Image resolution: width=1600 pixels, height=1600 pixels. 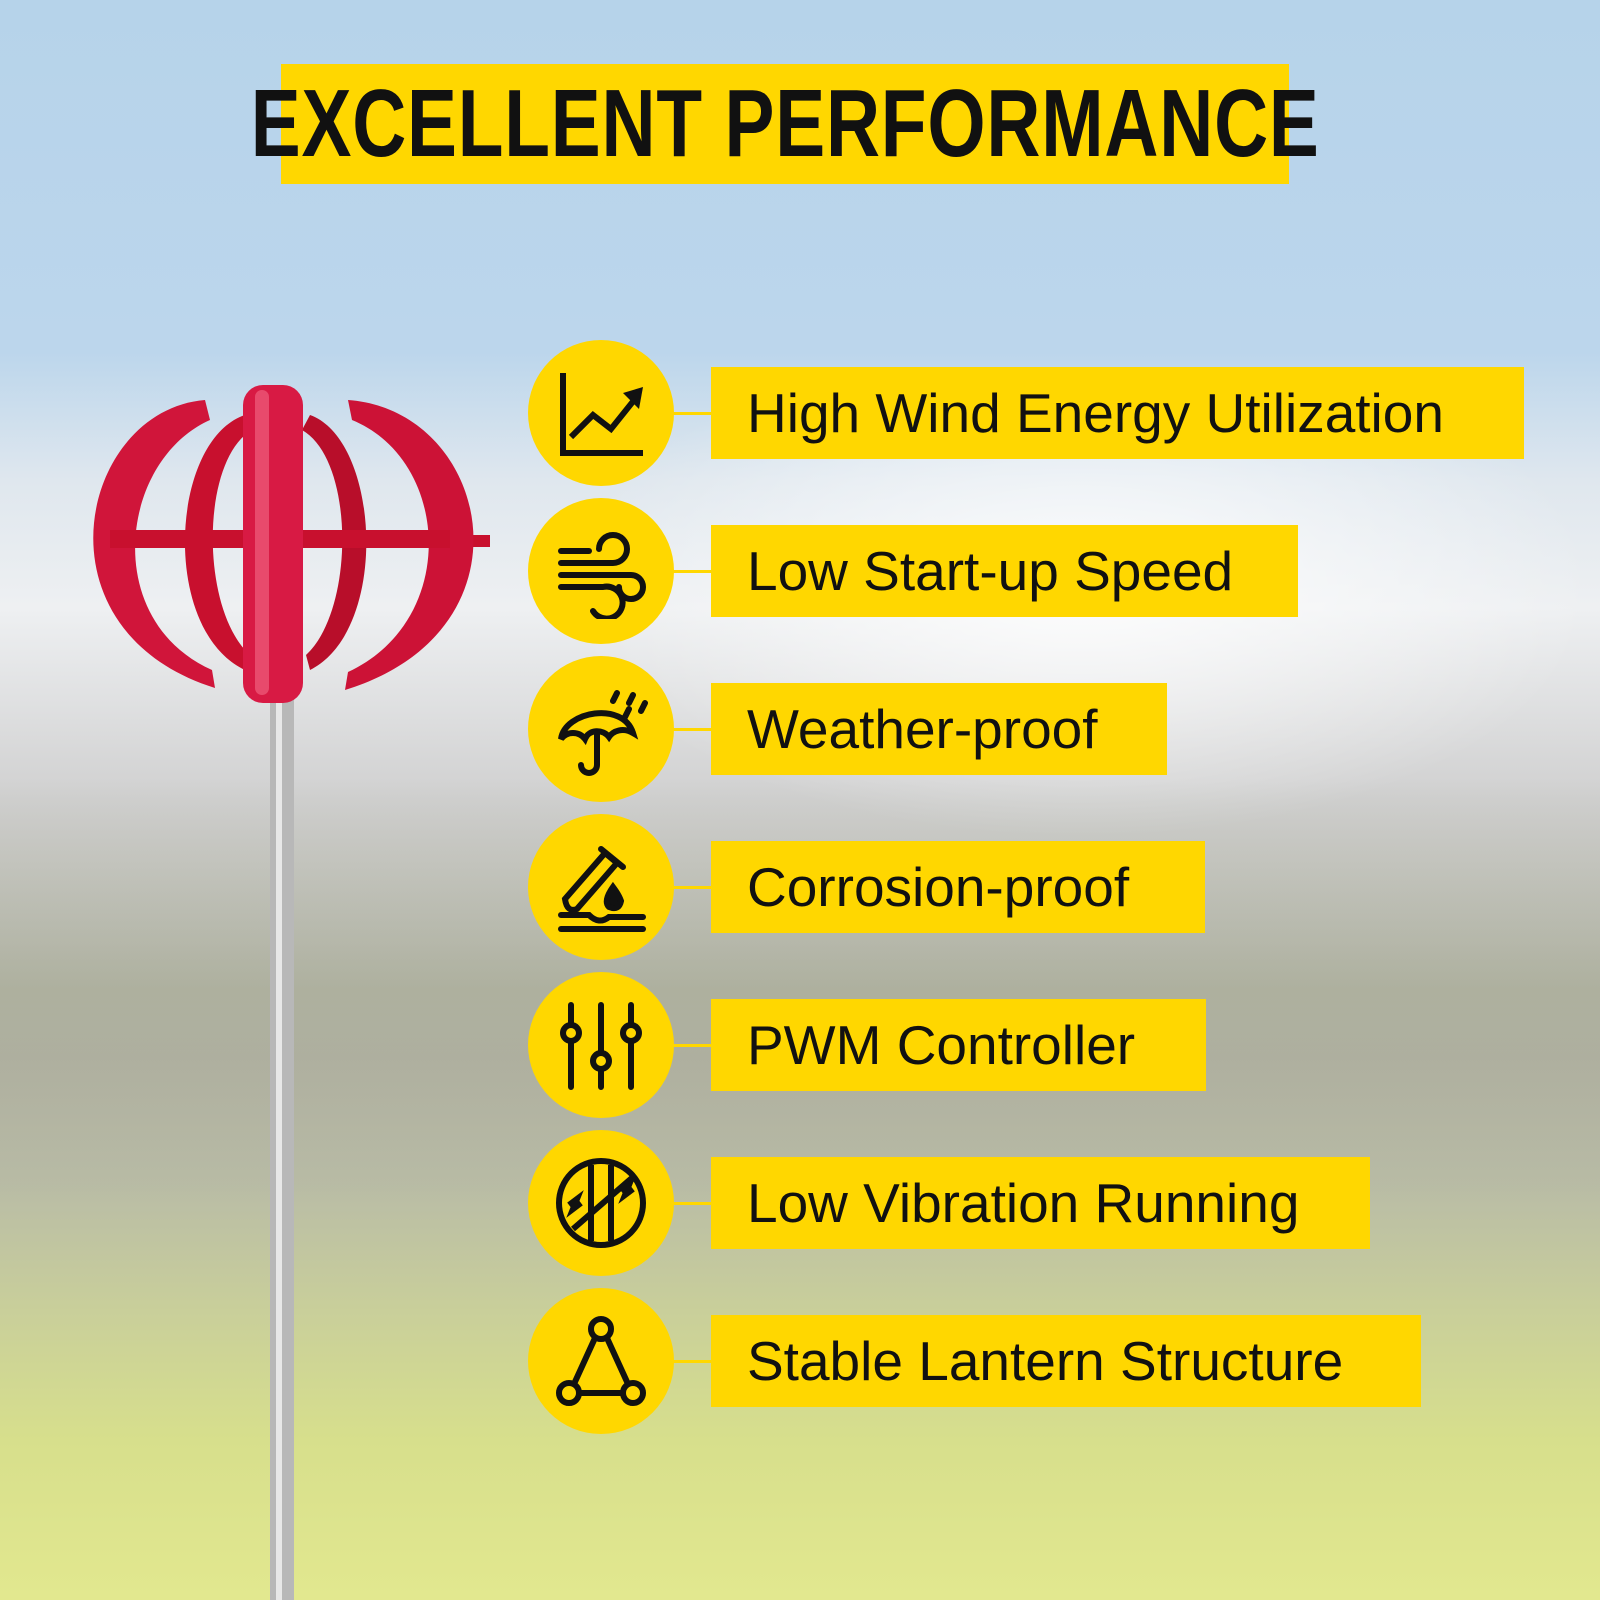 I want to click on test-tube-drop-icon, so click(x=602, y=889).